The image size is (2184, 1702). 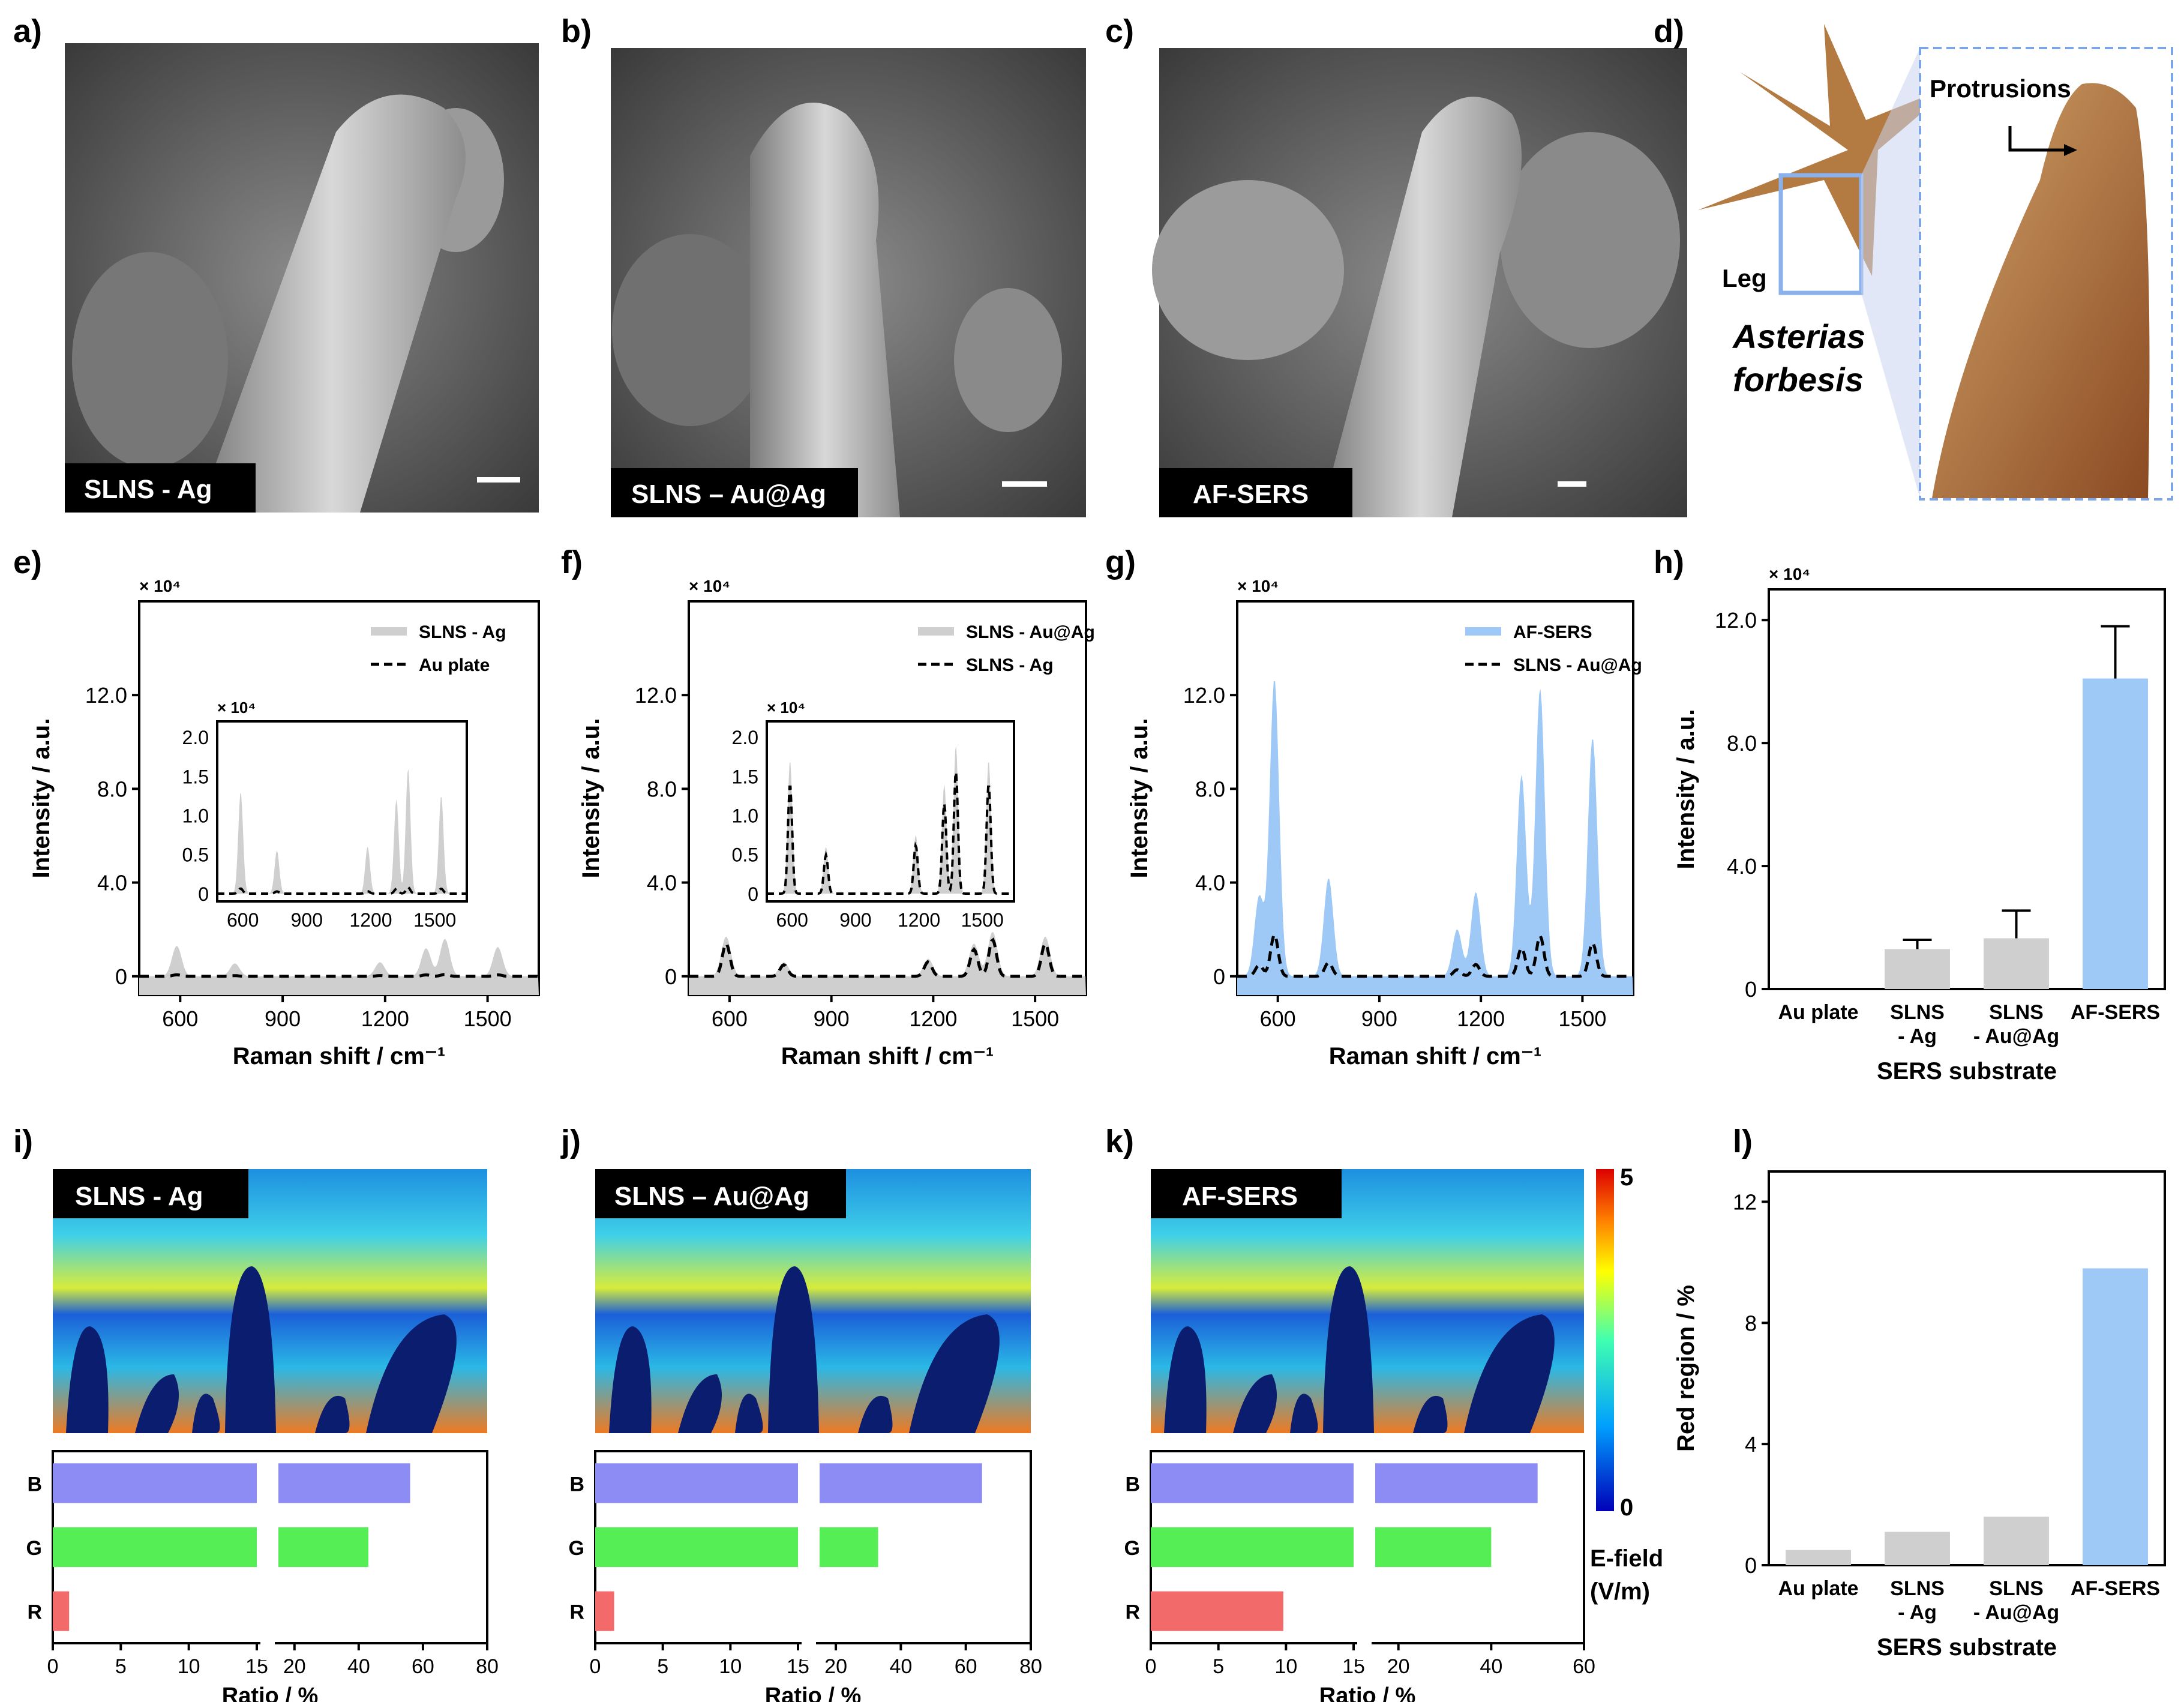 What do you see at coordinates (1798, 379) in the screenshot?
I see `species-name-line2: forbesis` at bounding box center [1798, 379].